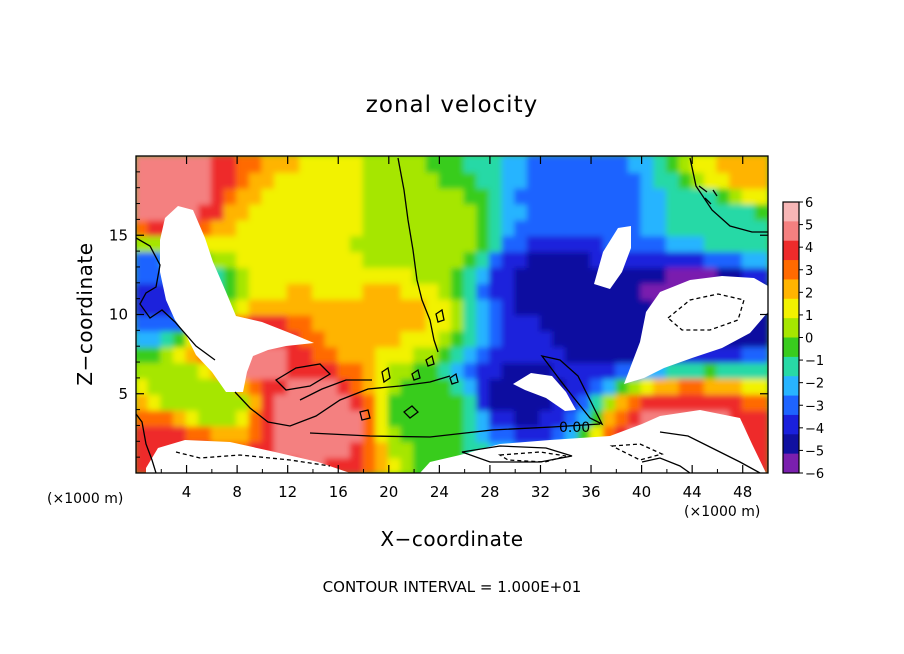 The image size is (904, 654). I want to click on x-axis-label: X−coordinate, so click(451, 539).